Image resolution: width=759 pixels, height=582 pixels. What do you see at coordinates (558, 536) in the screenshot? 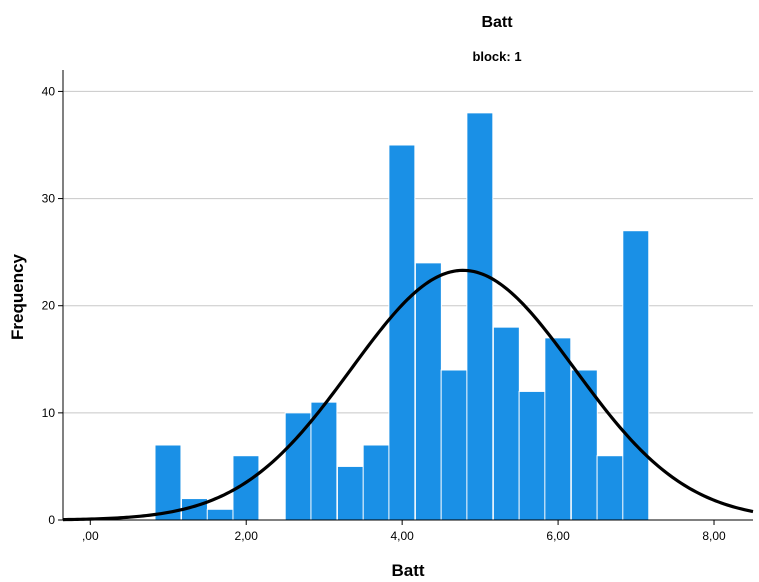
I see `x-tick-label-3: 6,00` at bounding box center [558, 536].